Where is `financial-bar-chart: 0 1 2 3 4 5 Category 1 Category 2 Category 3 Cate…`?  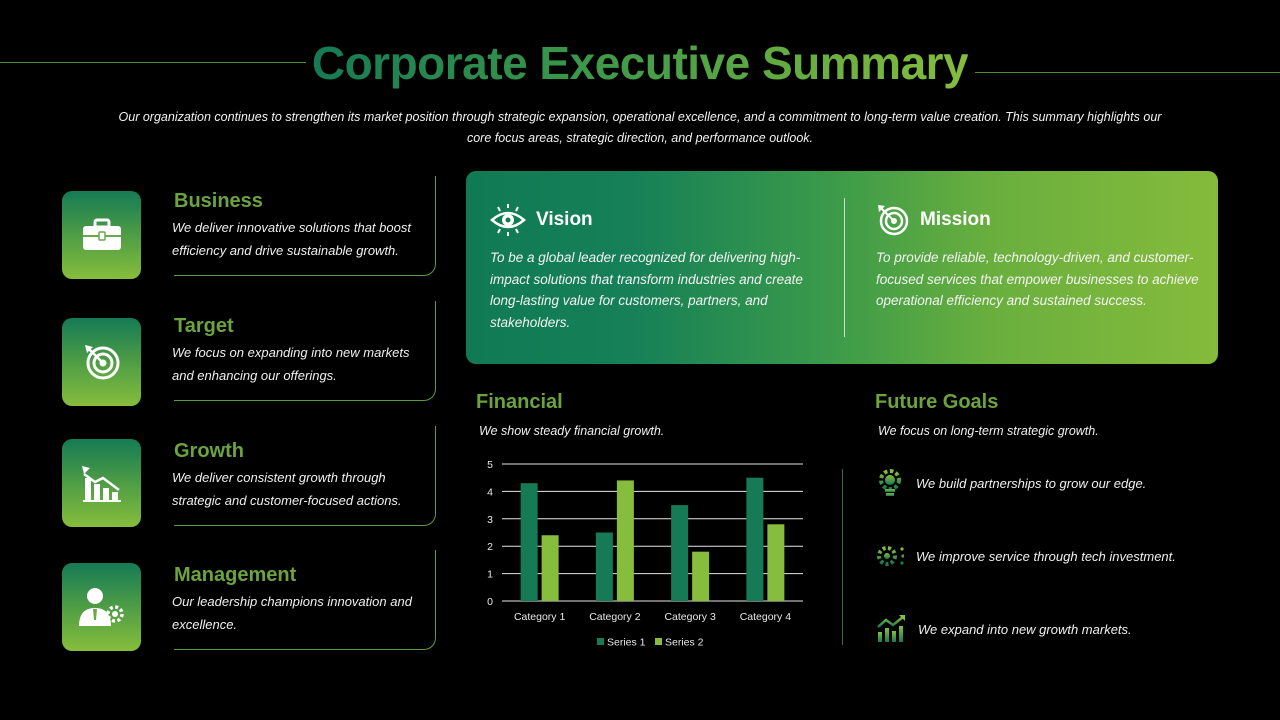
financial-bar-chart: 0 1 2 3 4 5 Category 1 Category 2 Category 3 Cate… is located at coordinates (645, 554).